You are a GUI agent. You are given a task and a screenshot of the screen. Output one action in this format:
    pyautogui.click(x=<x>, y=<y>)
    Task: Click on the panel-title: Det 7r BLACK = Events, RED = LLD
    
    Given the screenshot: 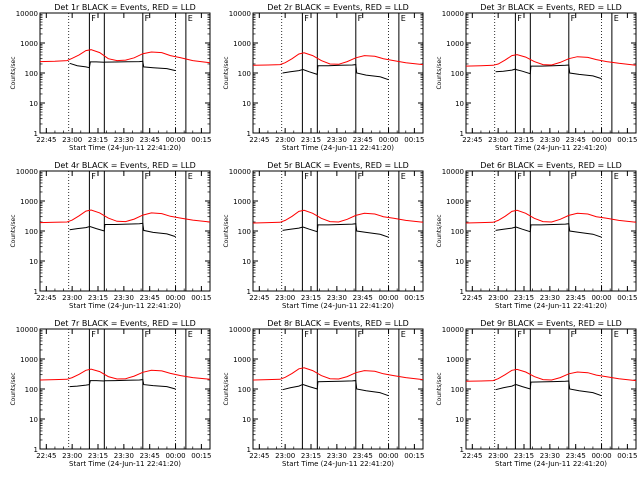 What is the action you would take?
    pyautogui.click(x=125, y=323)
    